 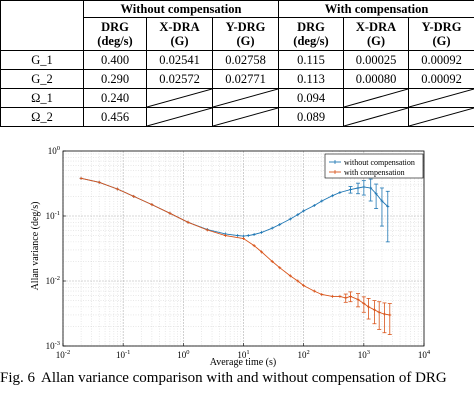 I want to click on table-cell: 0.02541, so click(x=179, y=60).